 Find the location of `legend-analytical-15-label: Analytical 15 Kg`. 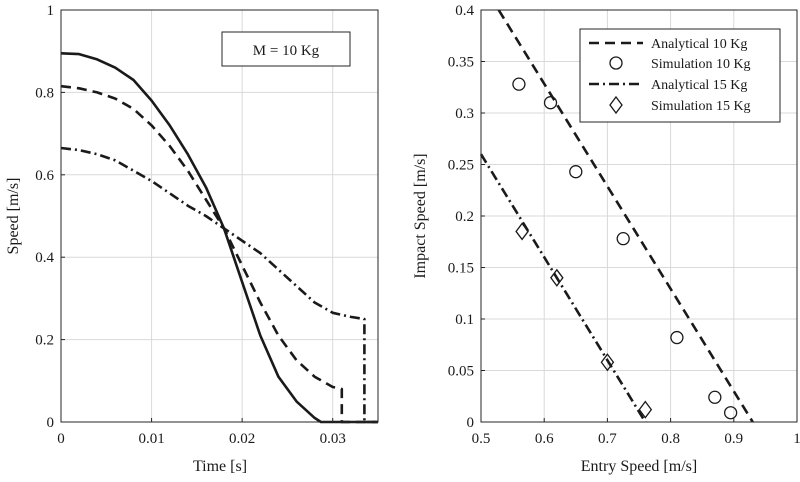

legend-analytical-15-label: Analytical 15 Kg is located at coordinates (699, 85).